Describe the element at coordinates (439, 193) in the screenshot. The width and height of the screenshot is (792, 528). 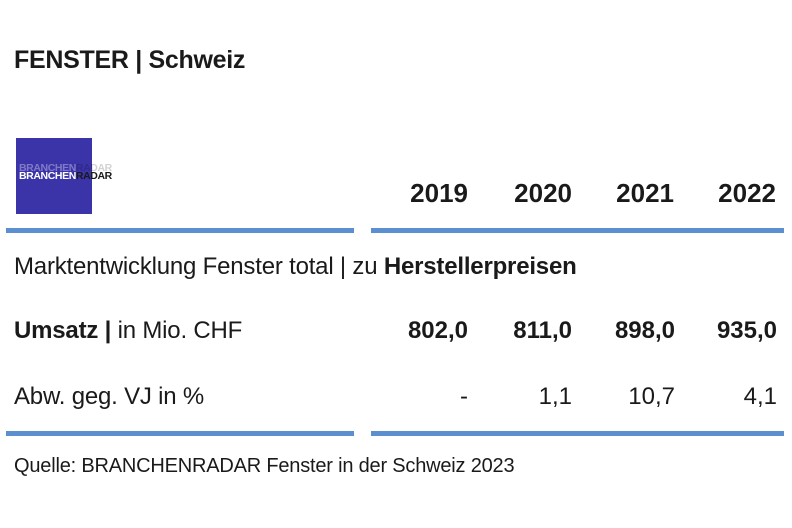
I see `year-header-2019: 2019` at that location.